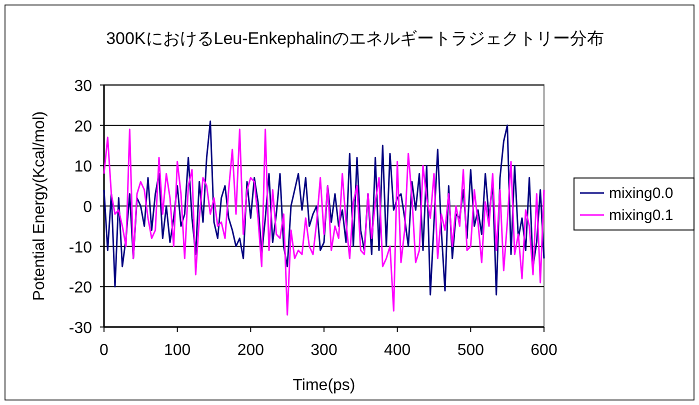 Image resolution: width=699 pixels, height=405 pixels. I want to click on y-tick-label: -30, so click(80, 328).